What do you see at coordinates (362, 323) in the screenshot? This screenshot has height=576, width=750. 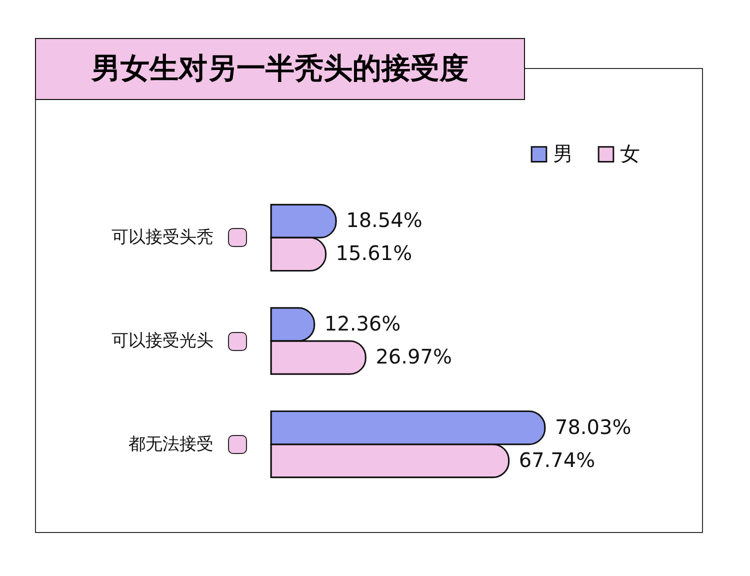 I see `data-label: 12.36%` at bounding box center [362, 323].